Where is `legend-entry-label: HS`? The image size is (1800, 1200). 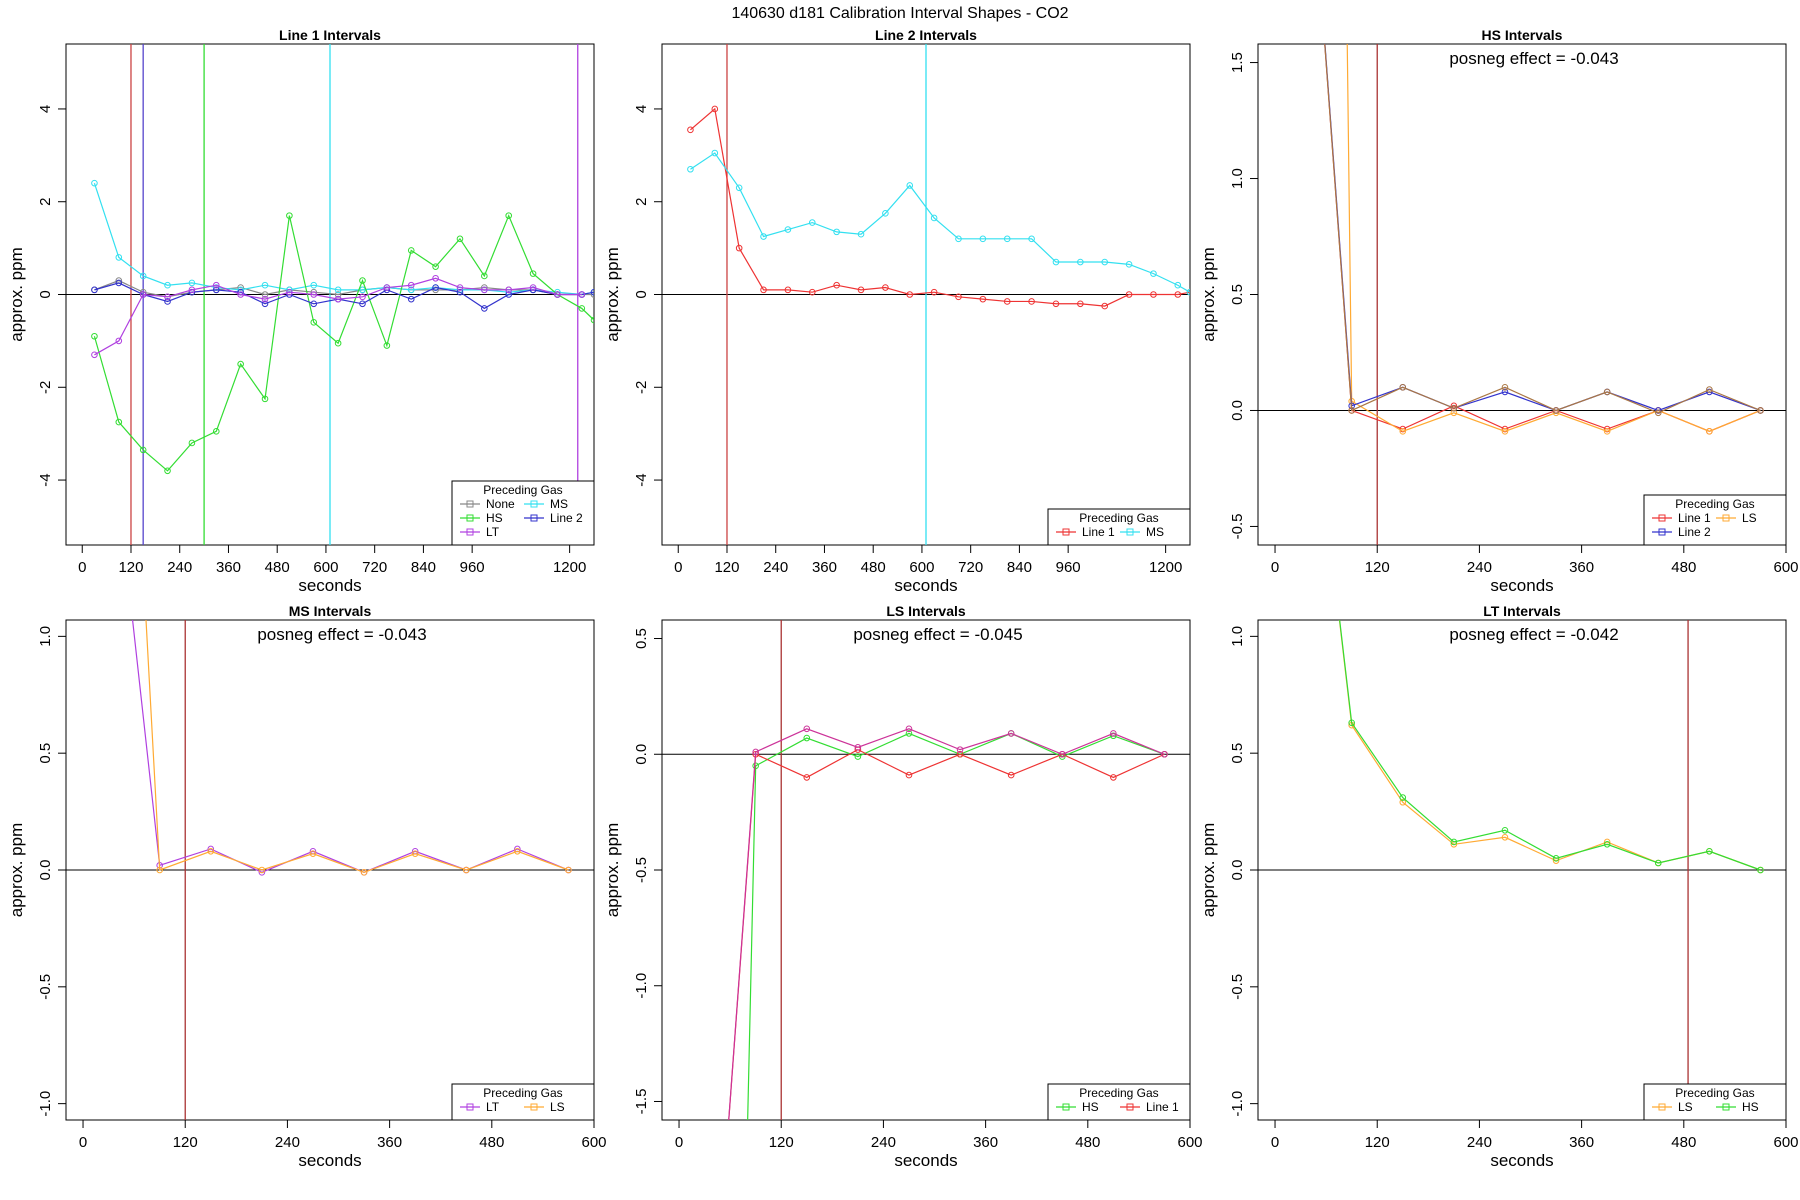
legend-entry-label: HS is located at coordinates (494, 518).